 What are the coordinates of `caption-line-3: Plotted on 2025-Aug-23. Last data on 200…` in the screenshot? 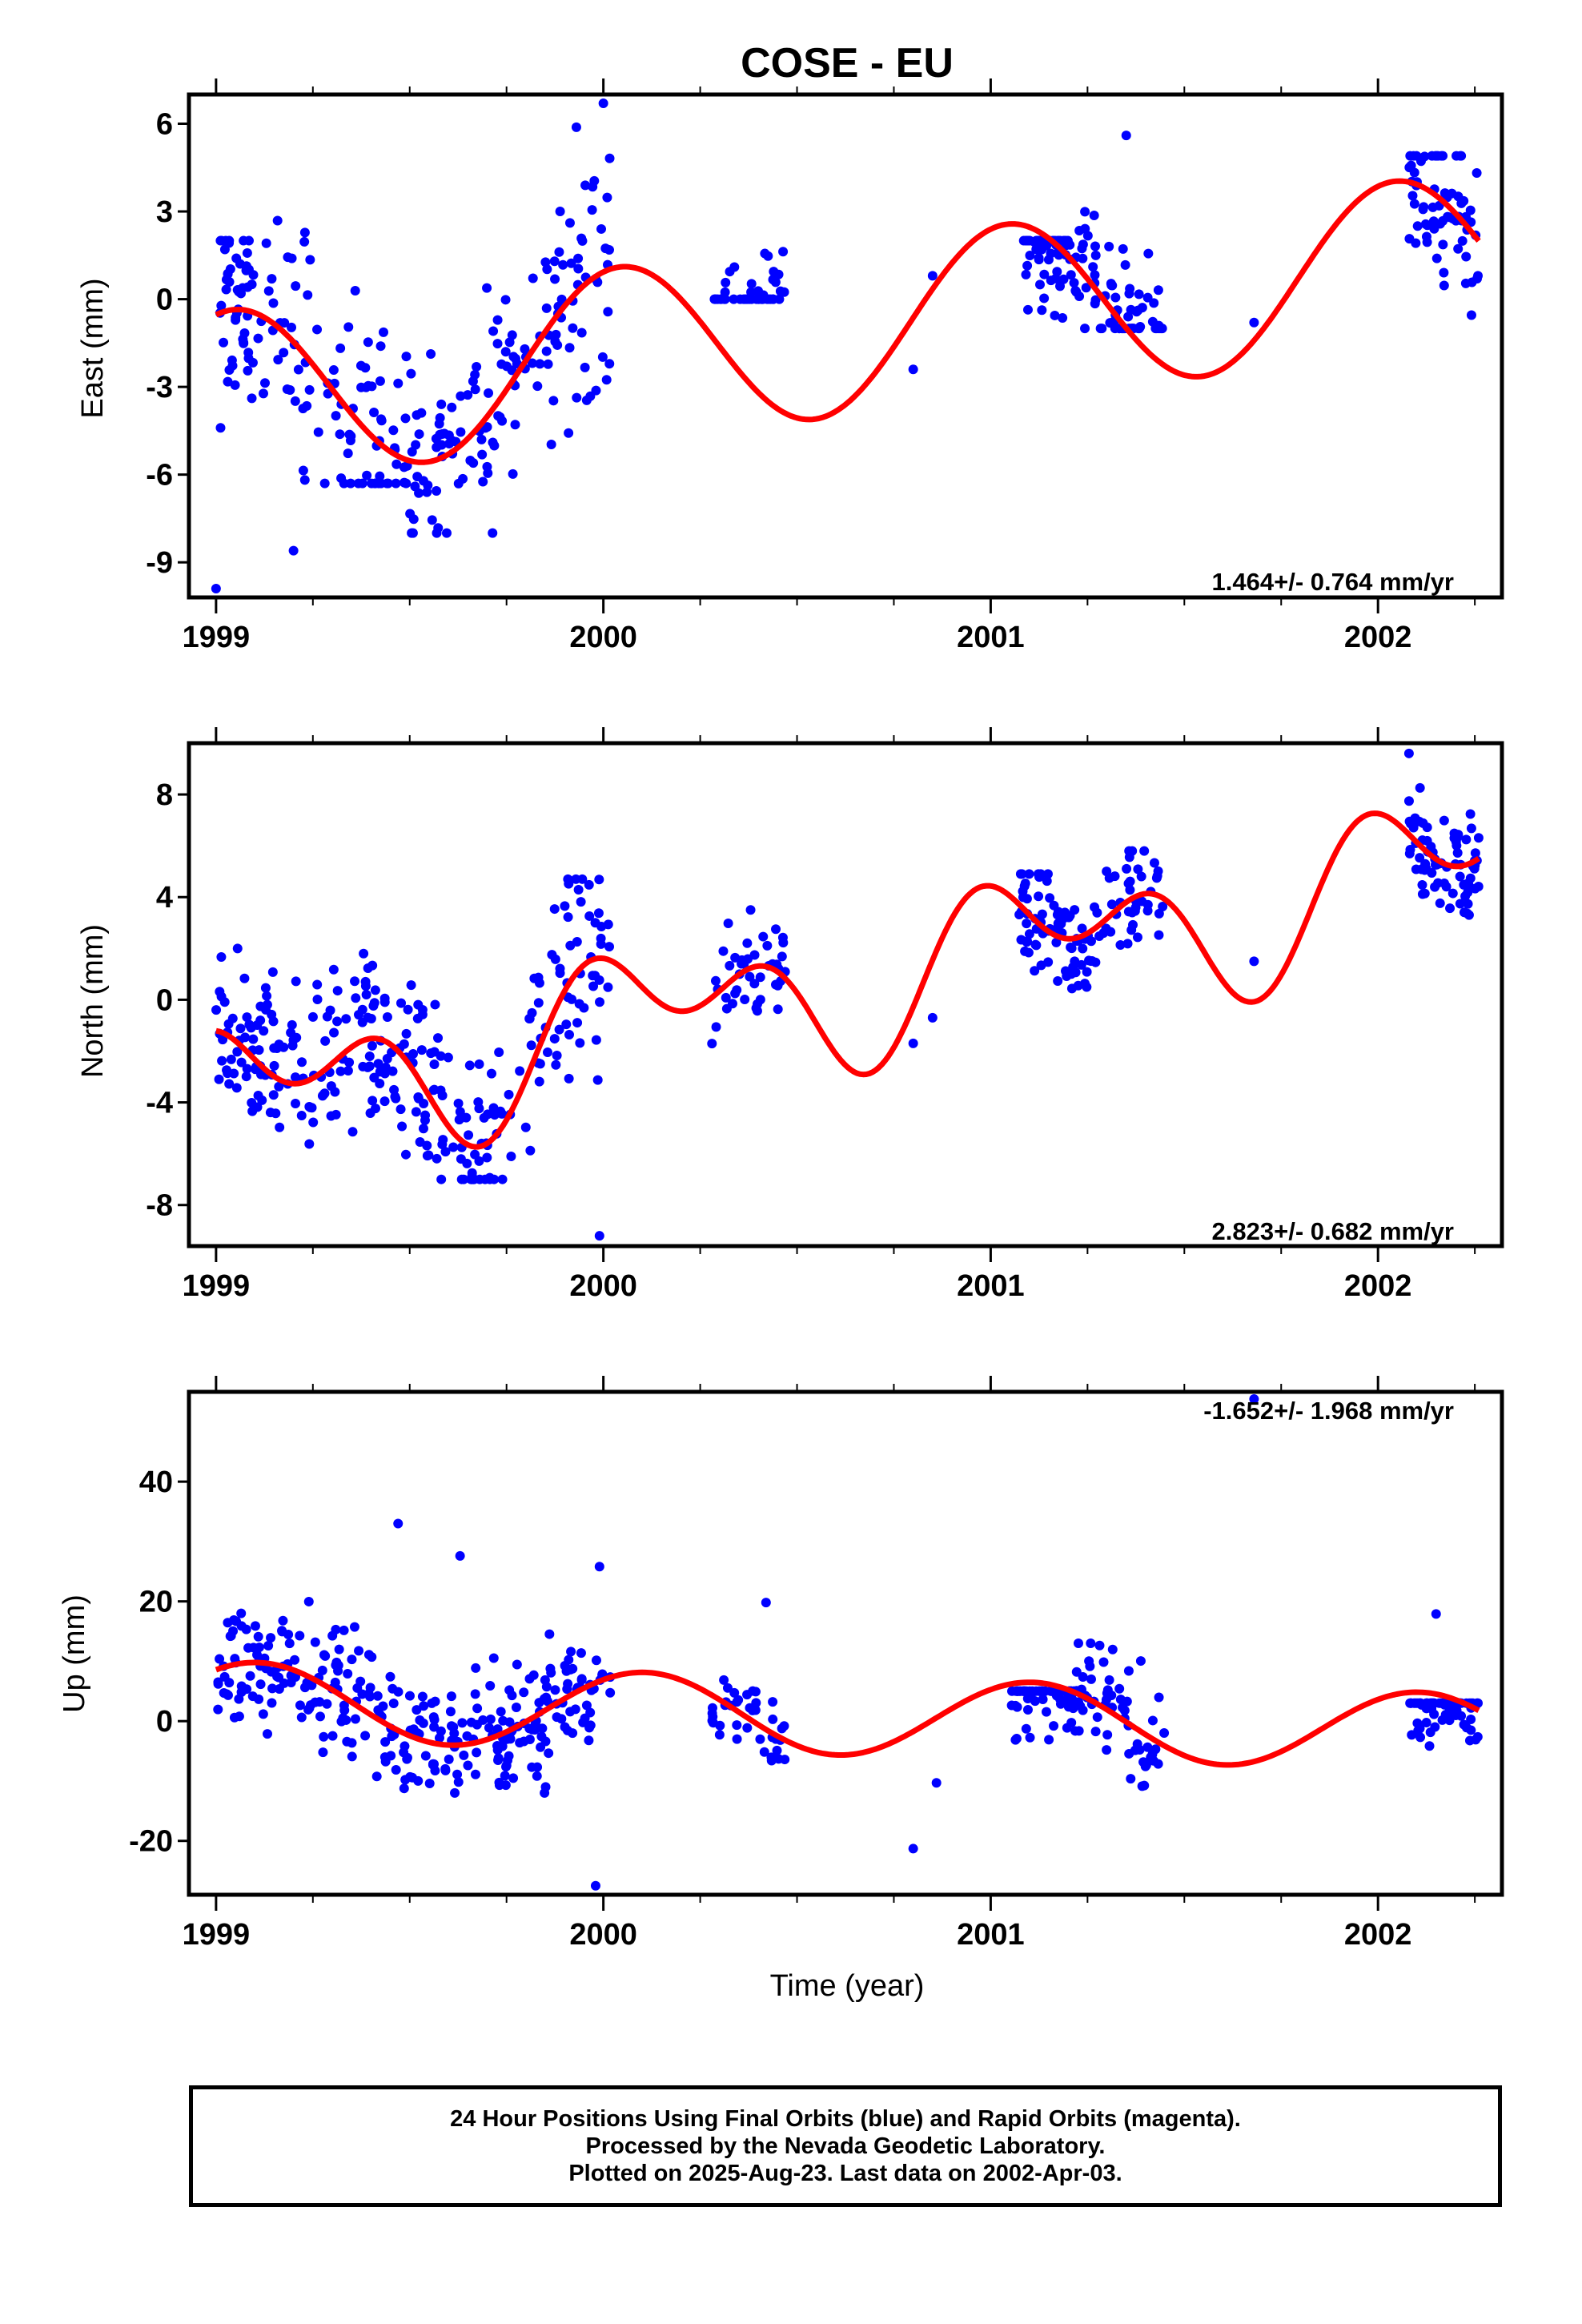 It's located at (845, 2173).